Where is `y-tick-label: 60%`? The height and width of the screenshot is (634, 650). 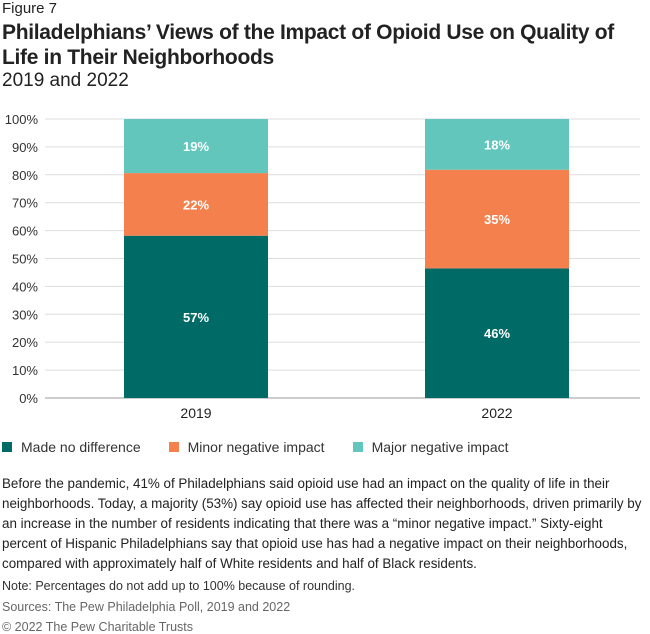 y-tick-label: 60% is located at coordinates (25, 231).